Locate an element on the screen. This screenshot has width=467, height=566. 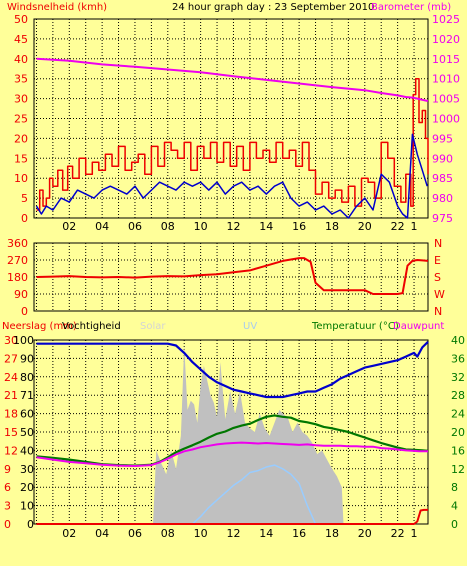
wind-ytick-2: 10 is located at coordinates (21, 178).